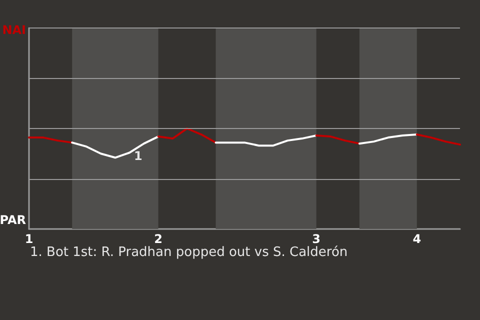 This screenshot has height=320, width=480. What do you see at coordinates (158, 239) in the screenshot?
I see `x-tick-label: 2` at bounding box center [158, 239].